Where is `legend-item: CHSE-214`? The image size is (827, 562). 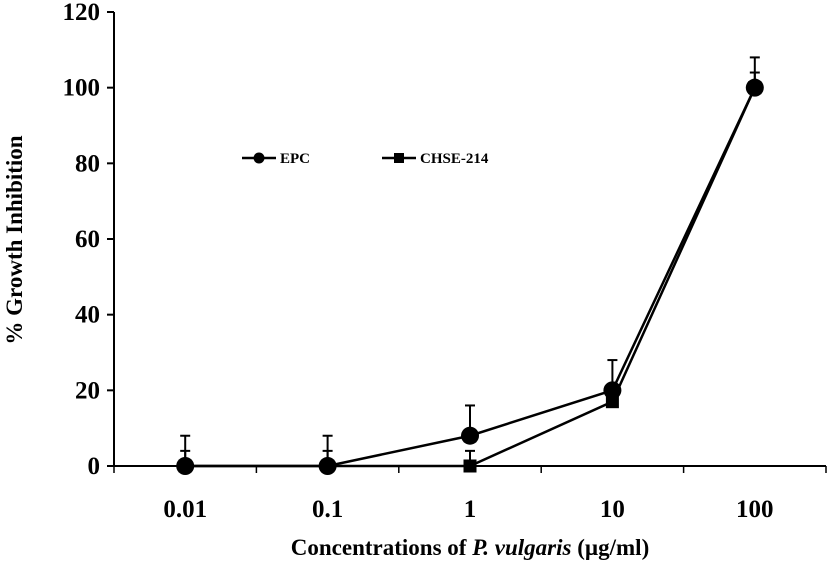 legend-item: CHSE-214 is located at coordinates (435, 159).